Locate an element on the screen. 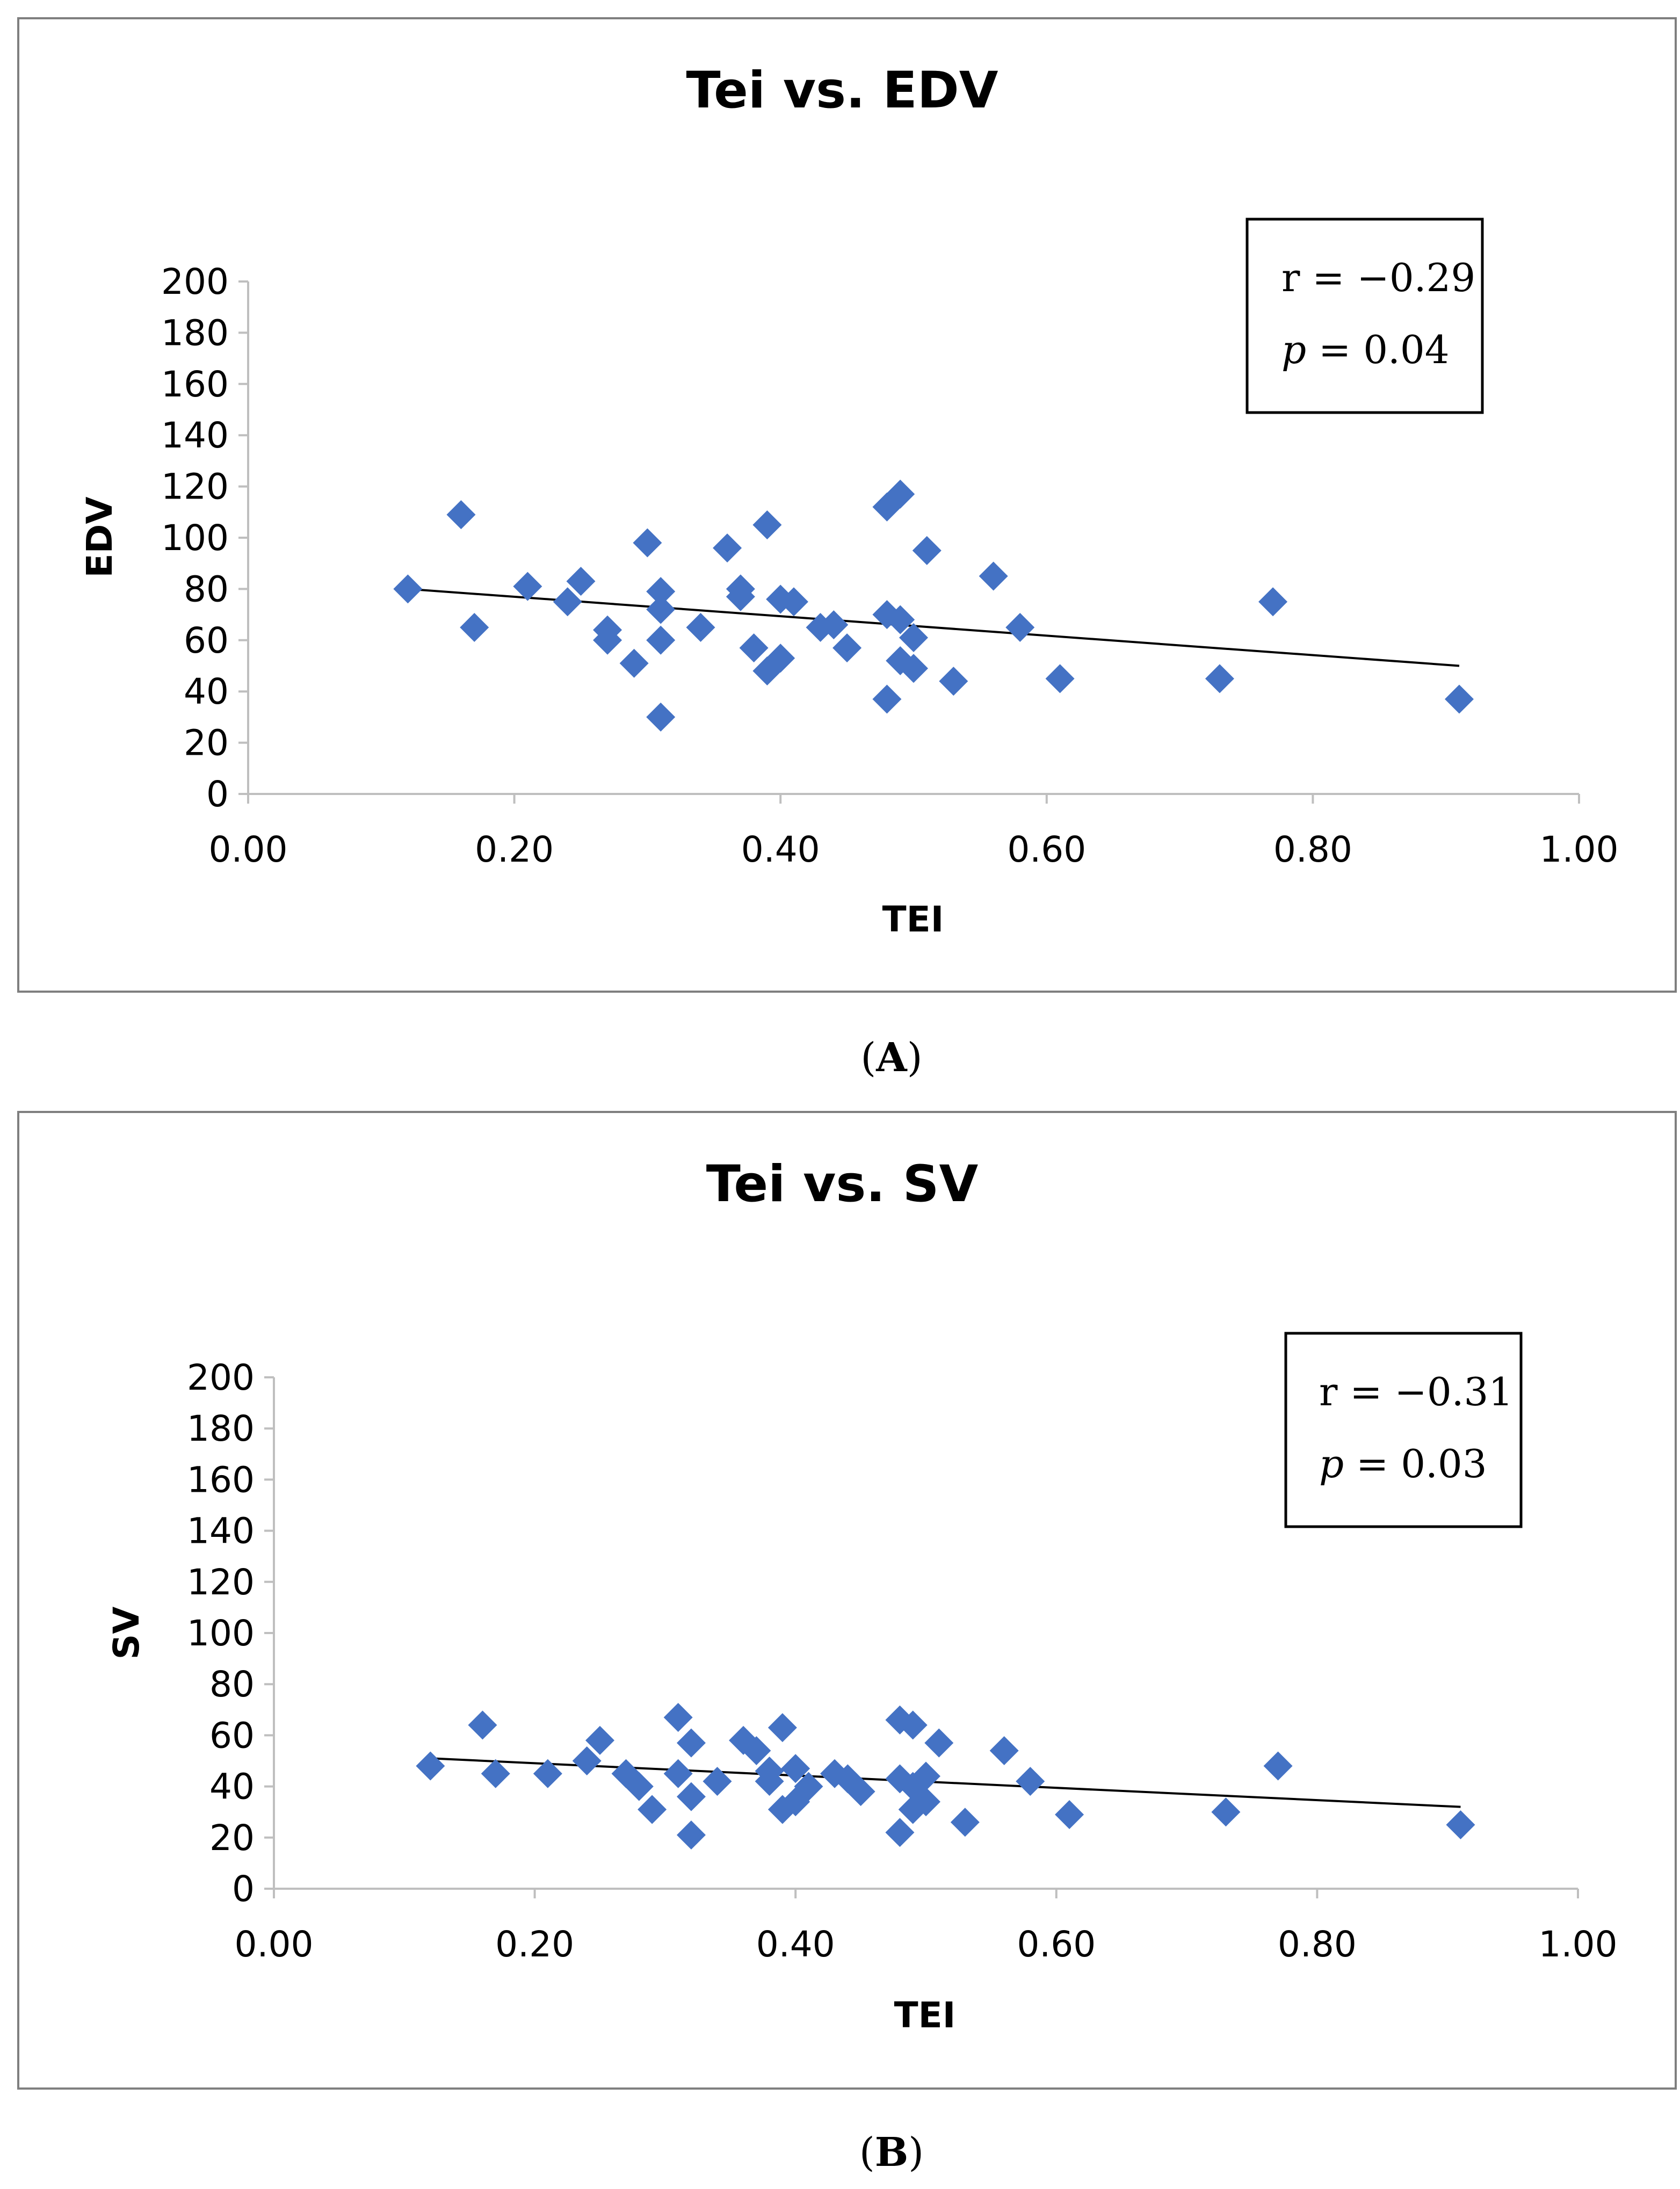  chart-b-x-label: TEI is located at coordinates (925, 2015).